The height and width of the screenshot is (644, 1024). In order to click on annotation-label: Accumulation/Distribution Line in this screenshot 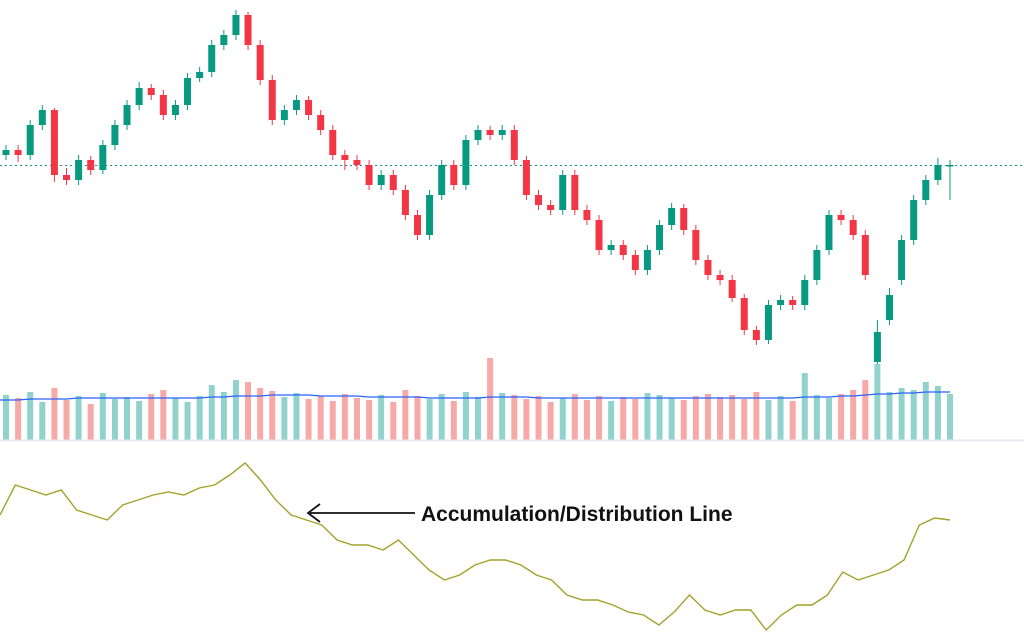, I will do `click(577, 514)`.